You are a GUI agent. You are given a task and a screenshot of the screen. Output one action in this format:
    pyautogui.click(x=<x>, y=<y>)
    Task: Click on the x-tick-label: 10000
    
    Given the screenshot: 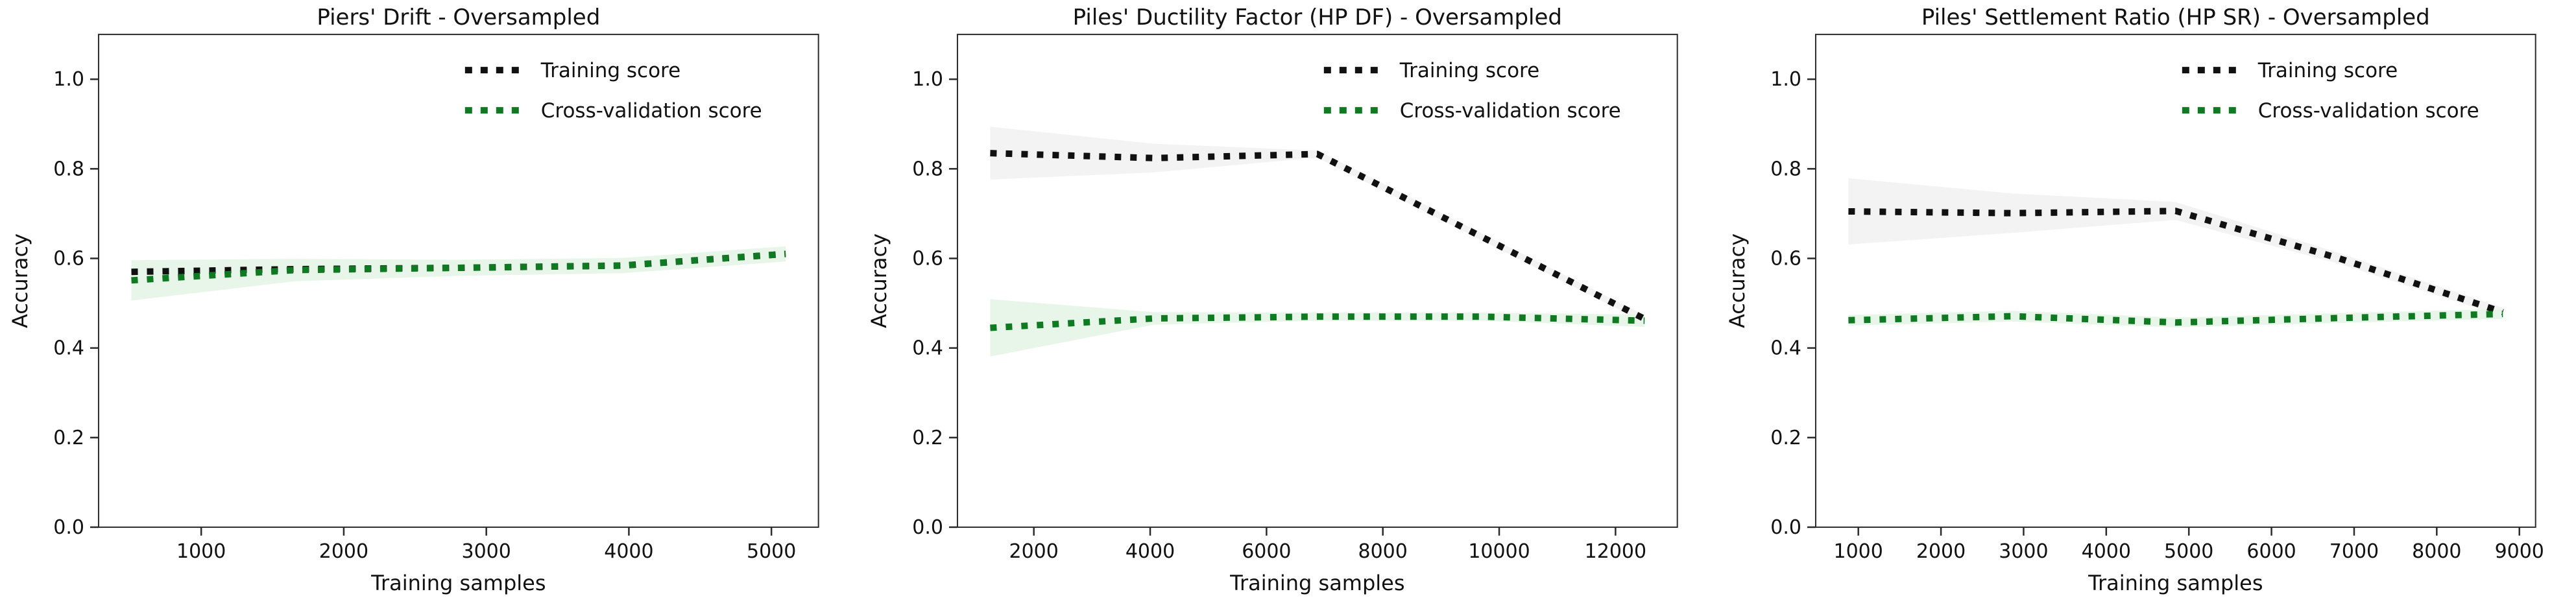 What is the action you would take?
    pyautogui.click(x=1499, y=552)
    